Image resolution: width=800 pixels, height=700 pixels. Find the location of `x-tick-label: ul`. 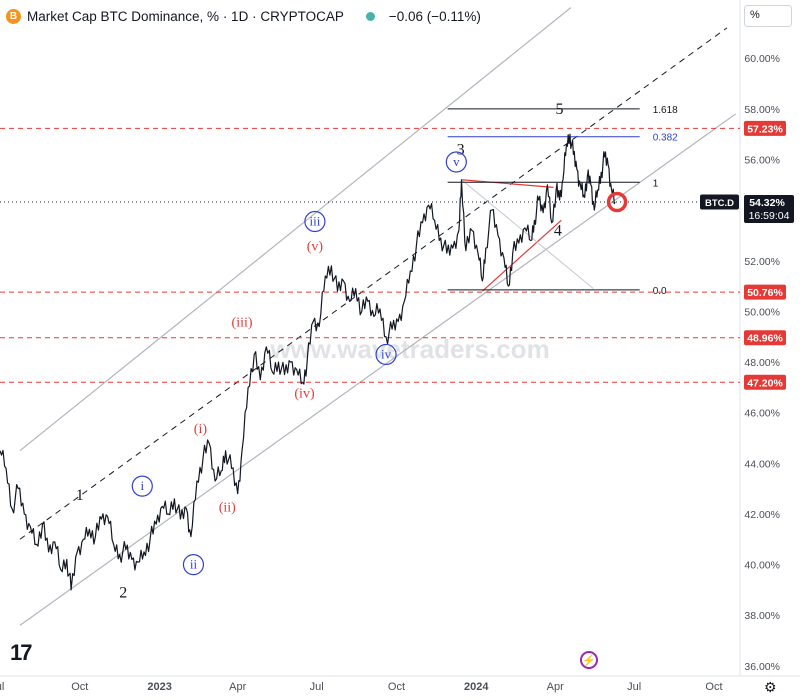

x-tick-label: ul is located at coordinates (2, 687).